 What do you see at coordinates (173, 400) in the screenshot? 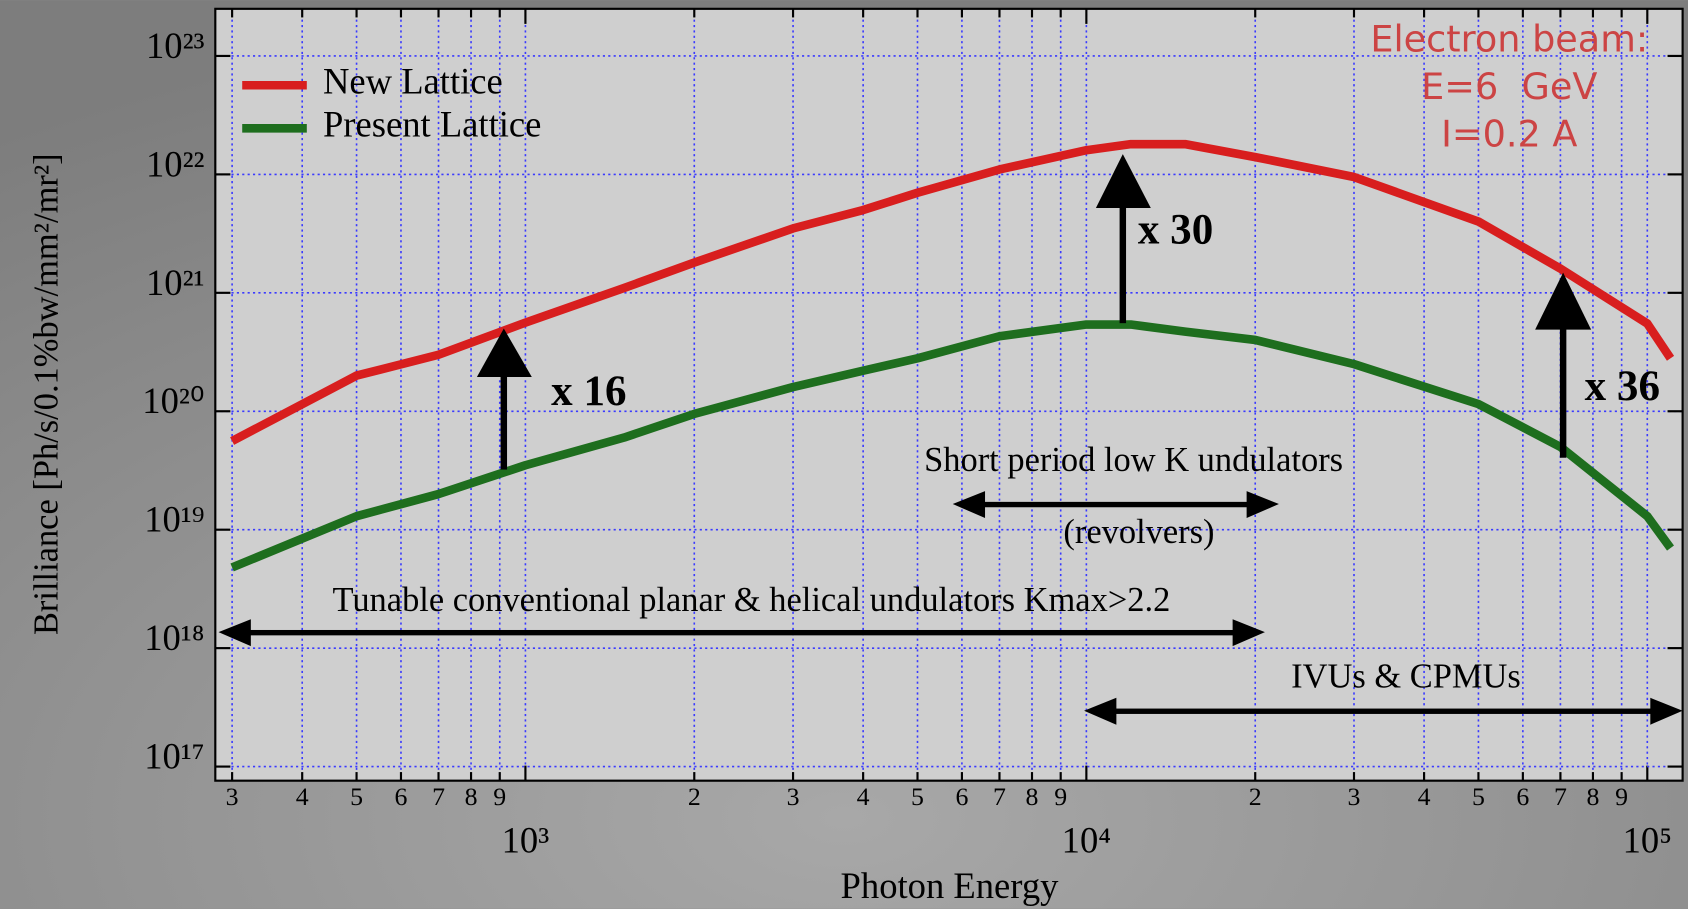
I see `y-tick-label: 10²⁰` at bounding box center [173, 400].